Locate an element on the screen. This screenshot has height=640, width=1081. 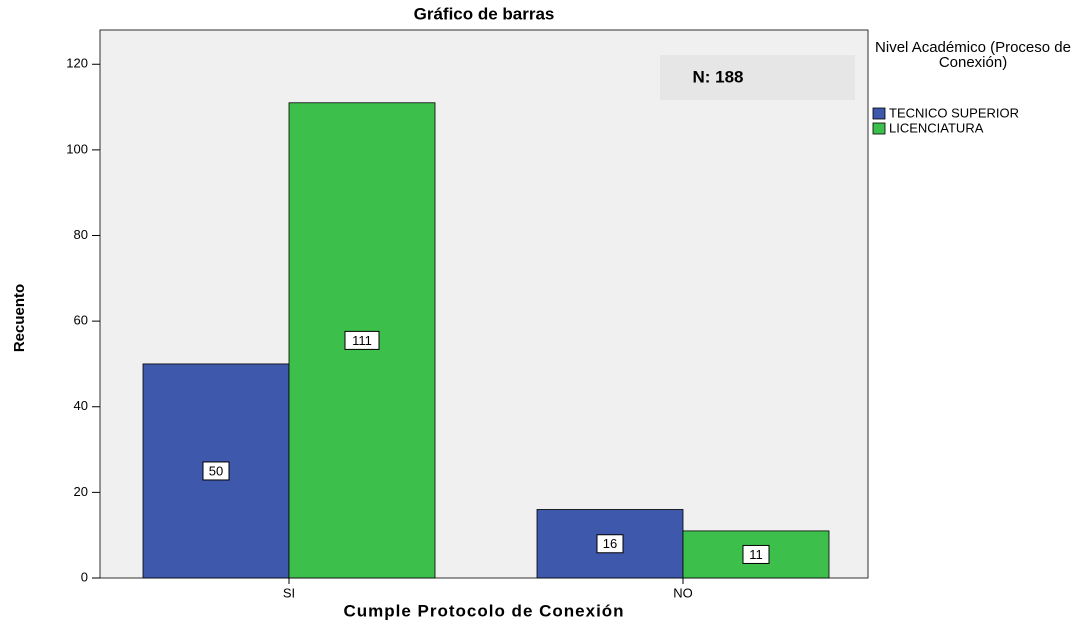
x-axis-title: Cumple Protocolo de Conexión is located at coordinates (483, 610).